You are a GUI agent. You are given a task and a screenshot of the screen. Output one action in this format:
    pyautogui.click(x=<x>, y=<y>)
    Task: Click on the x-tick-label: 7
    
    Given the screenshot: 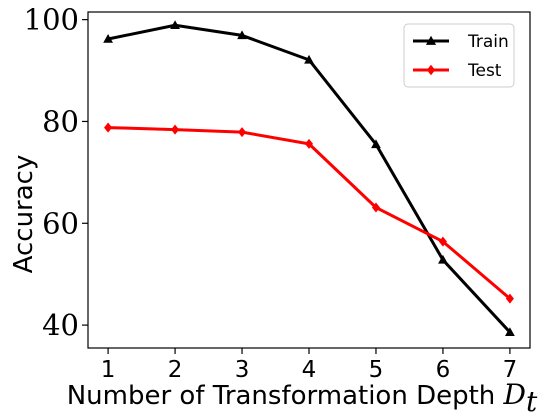 What is the action you would take?
    pyautogui.click(x=510, y=370)
    